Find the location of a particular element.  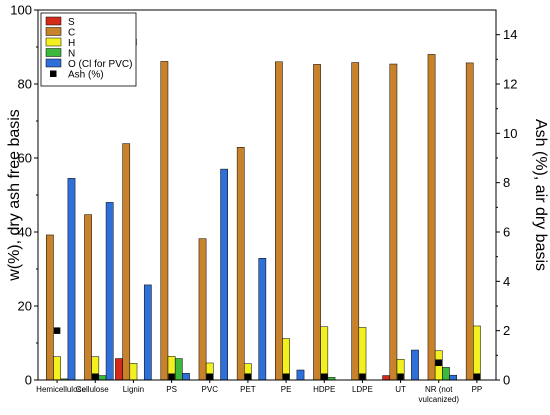

y2-tick-label: 12 is located at coordinates (510, 84).